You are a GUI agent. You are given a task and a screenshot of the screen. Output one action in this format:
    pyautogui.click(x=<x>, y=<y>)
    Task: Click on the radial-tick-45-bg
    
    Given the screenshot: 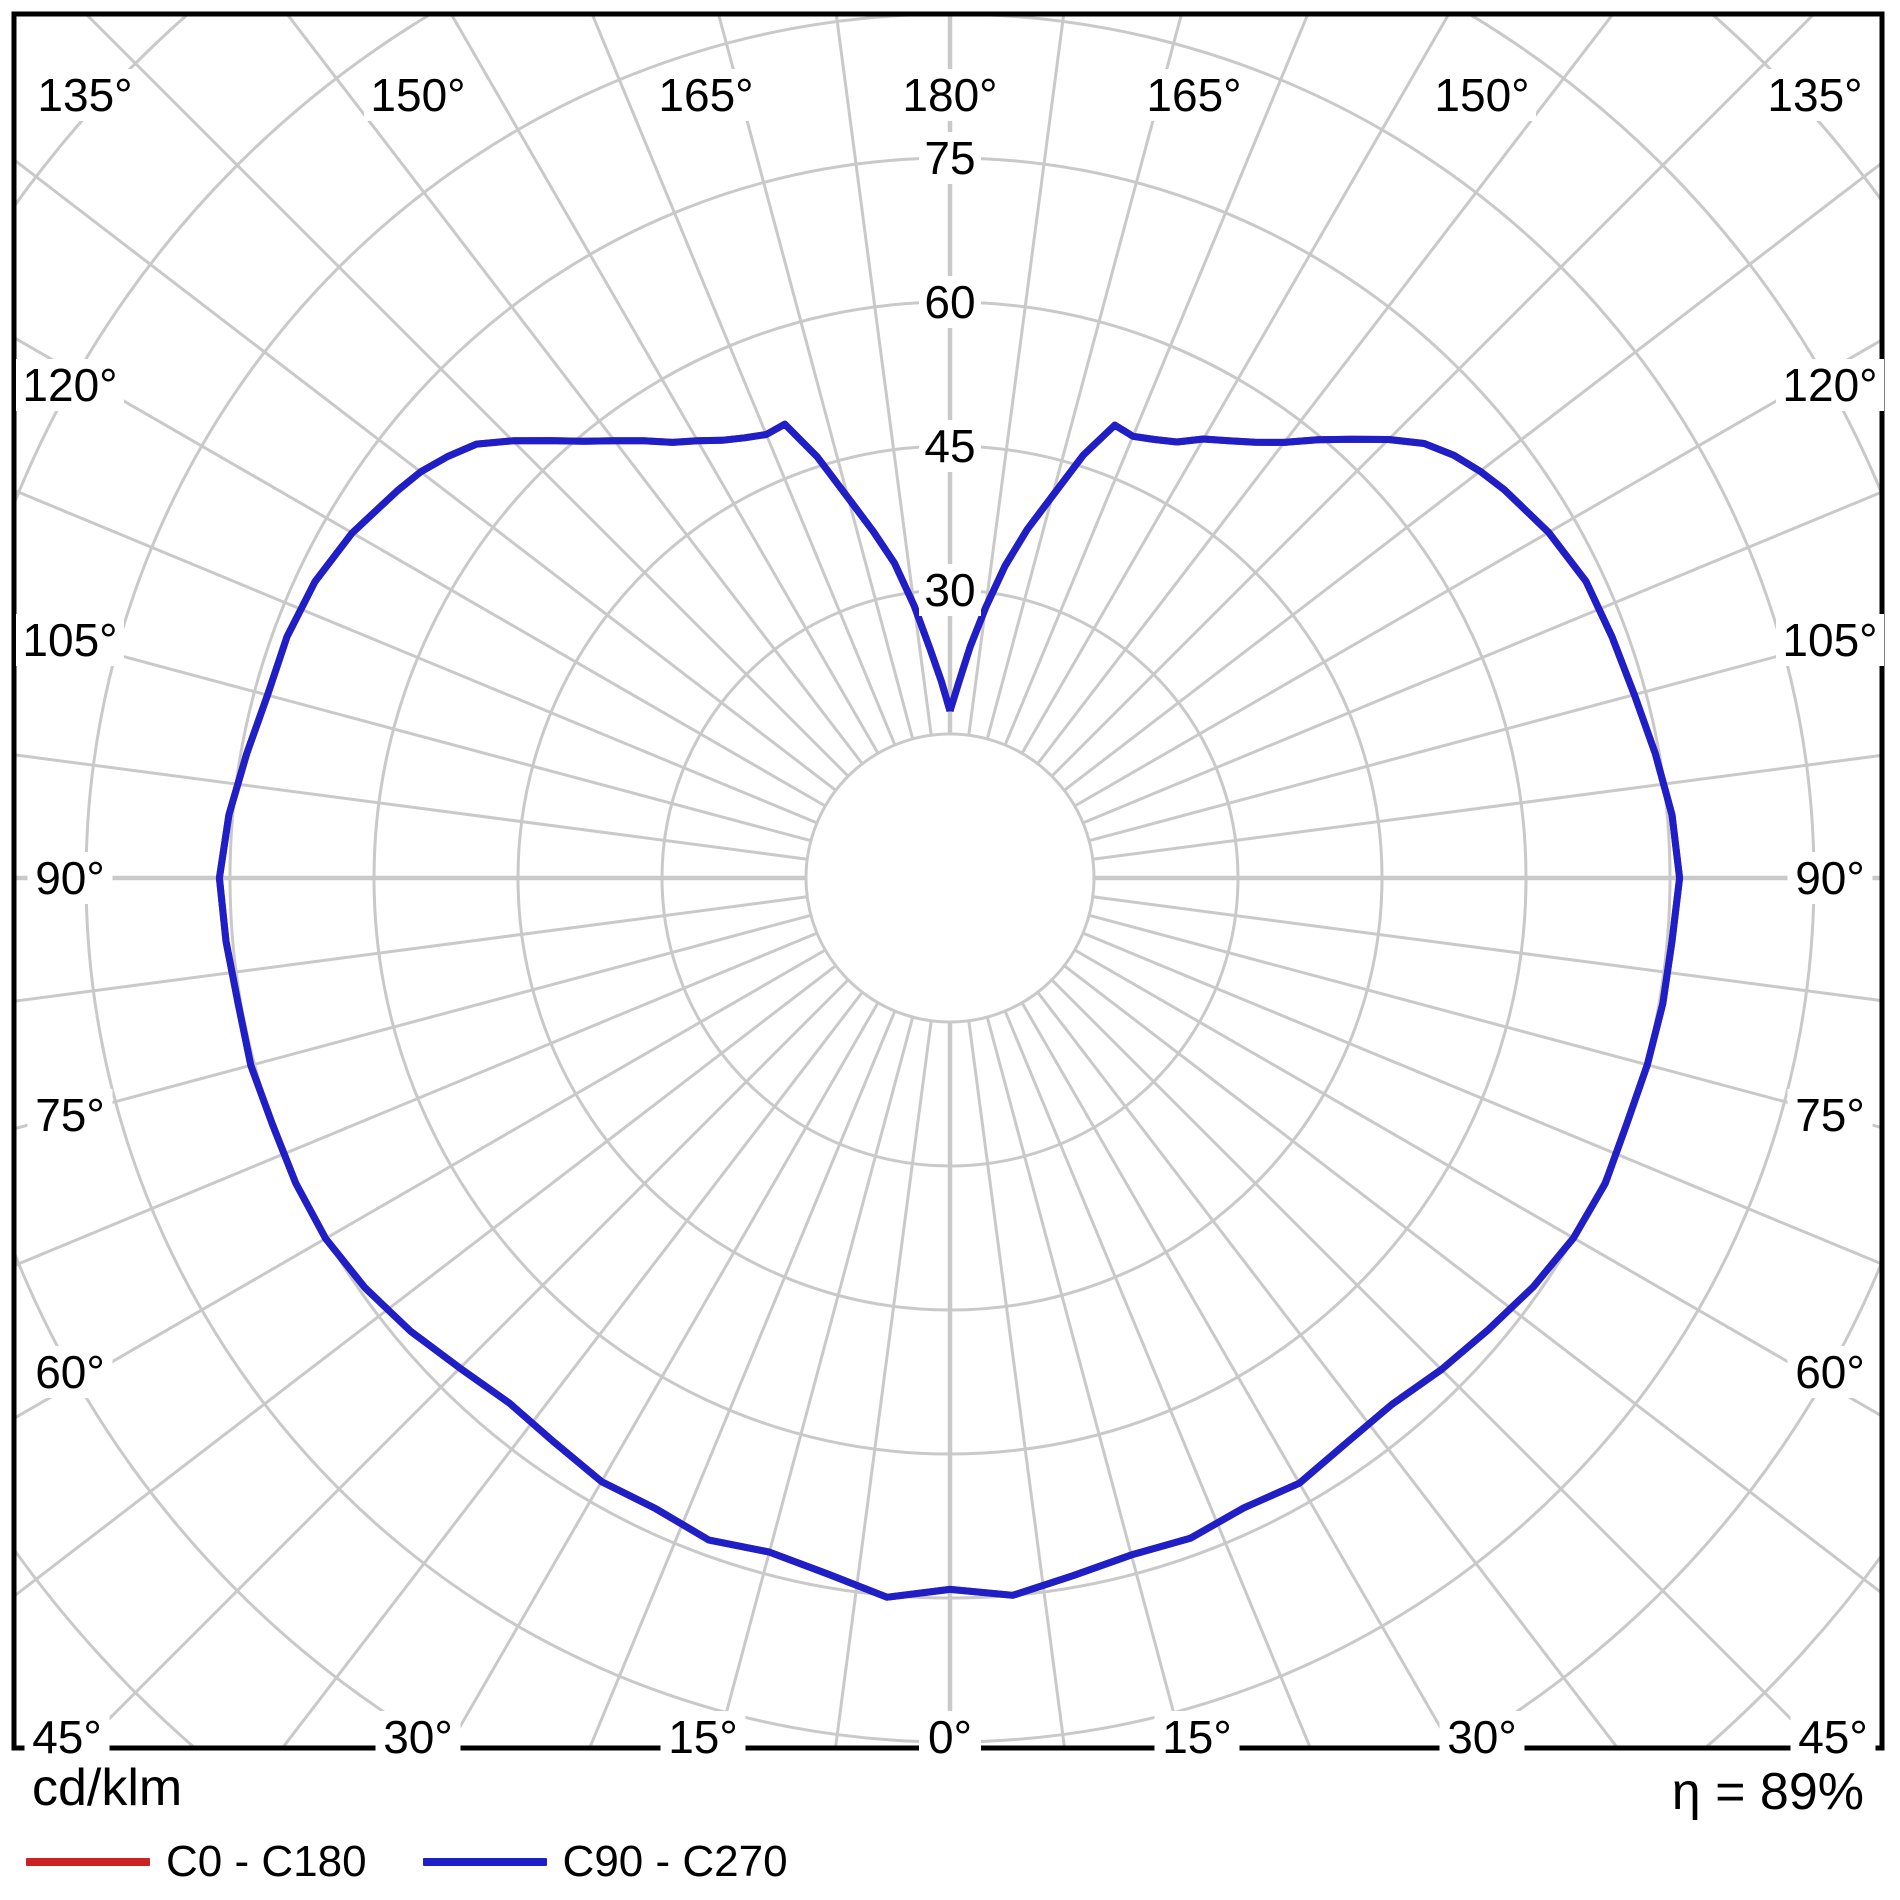 What is the action you would take?
    pyautogui.click(x=950, y=446)
    